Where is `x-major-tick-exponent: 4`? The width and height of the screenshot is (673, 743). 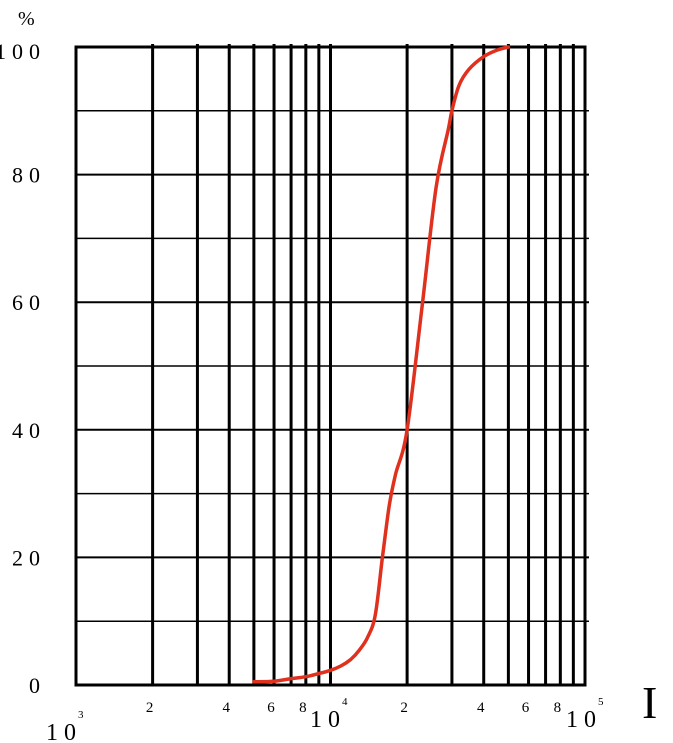 x-major-tick-exponent: 4 is located at coordinates (345, 702).